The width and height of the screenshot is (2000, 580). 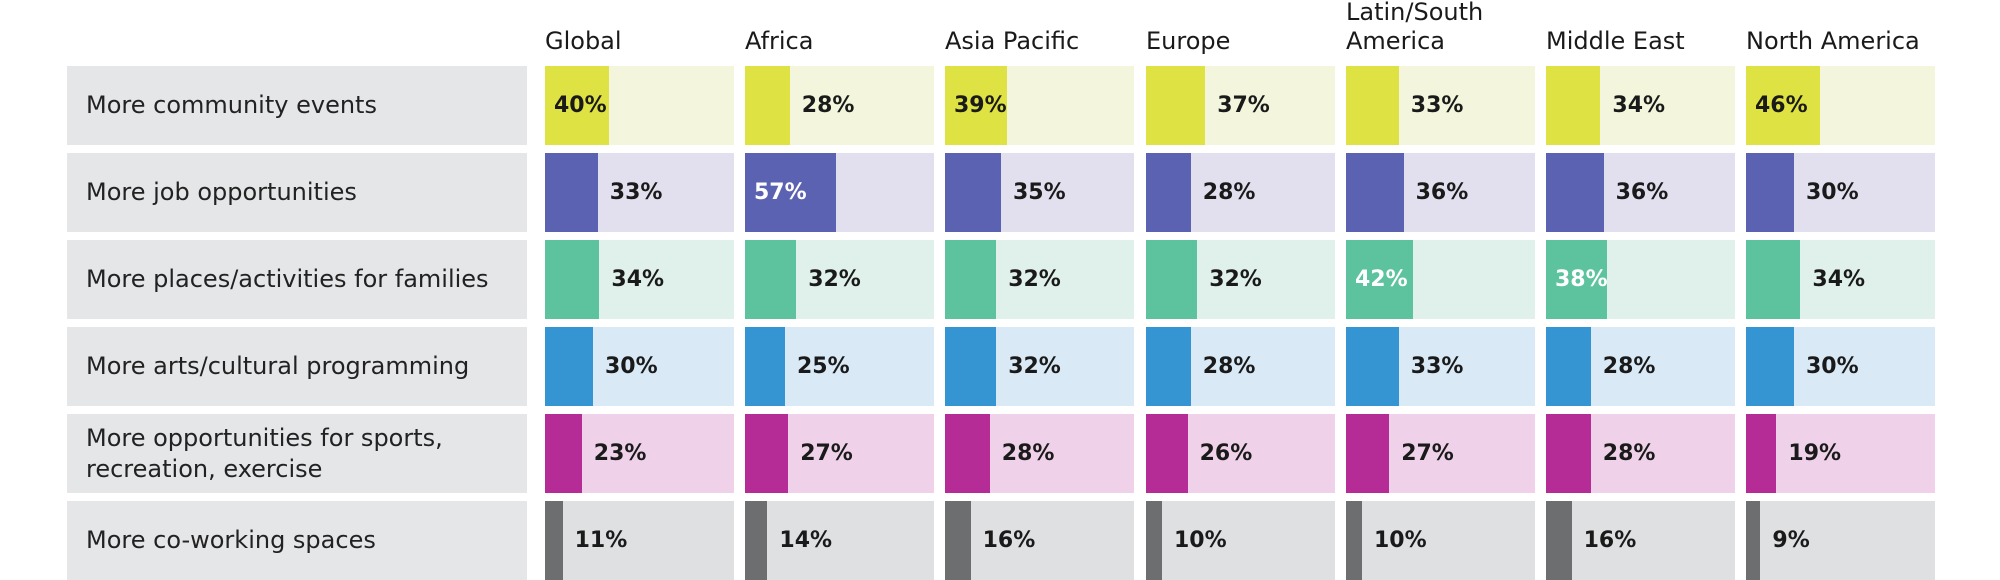 I want to click on data-label: 40%, so click(x=580, y=105).